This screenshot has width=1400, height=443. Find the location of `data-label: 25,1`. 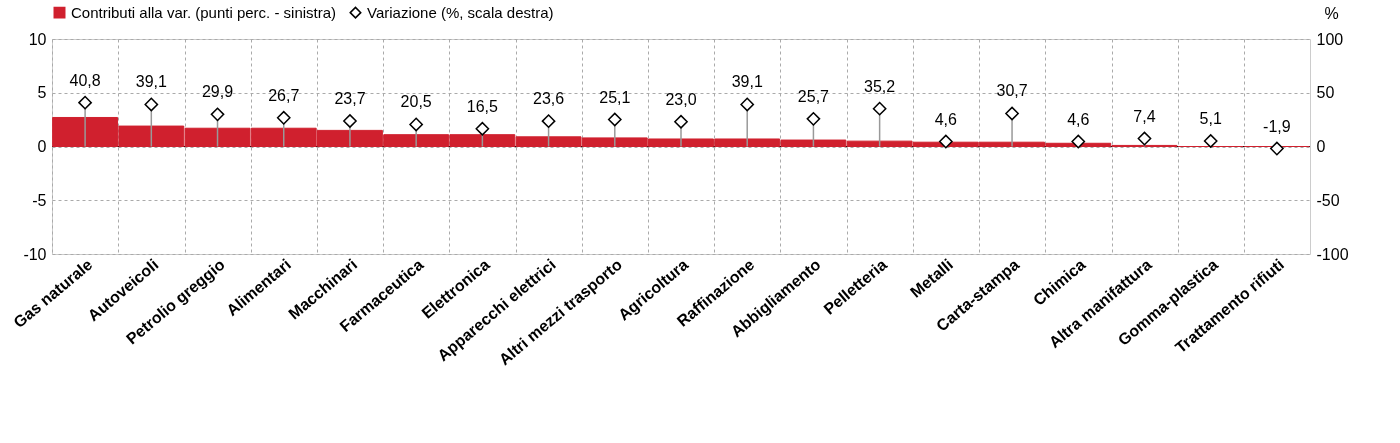

data-label: 25,1 is located at coordinates (615, 97).